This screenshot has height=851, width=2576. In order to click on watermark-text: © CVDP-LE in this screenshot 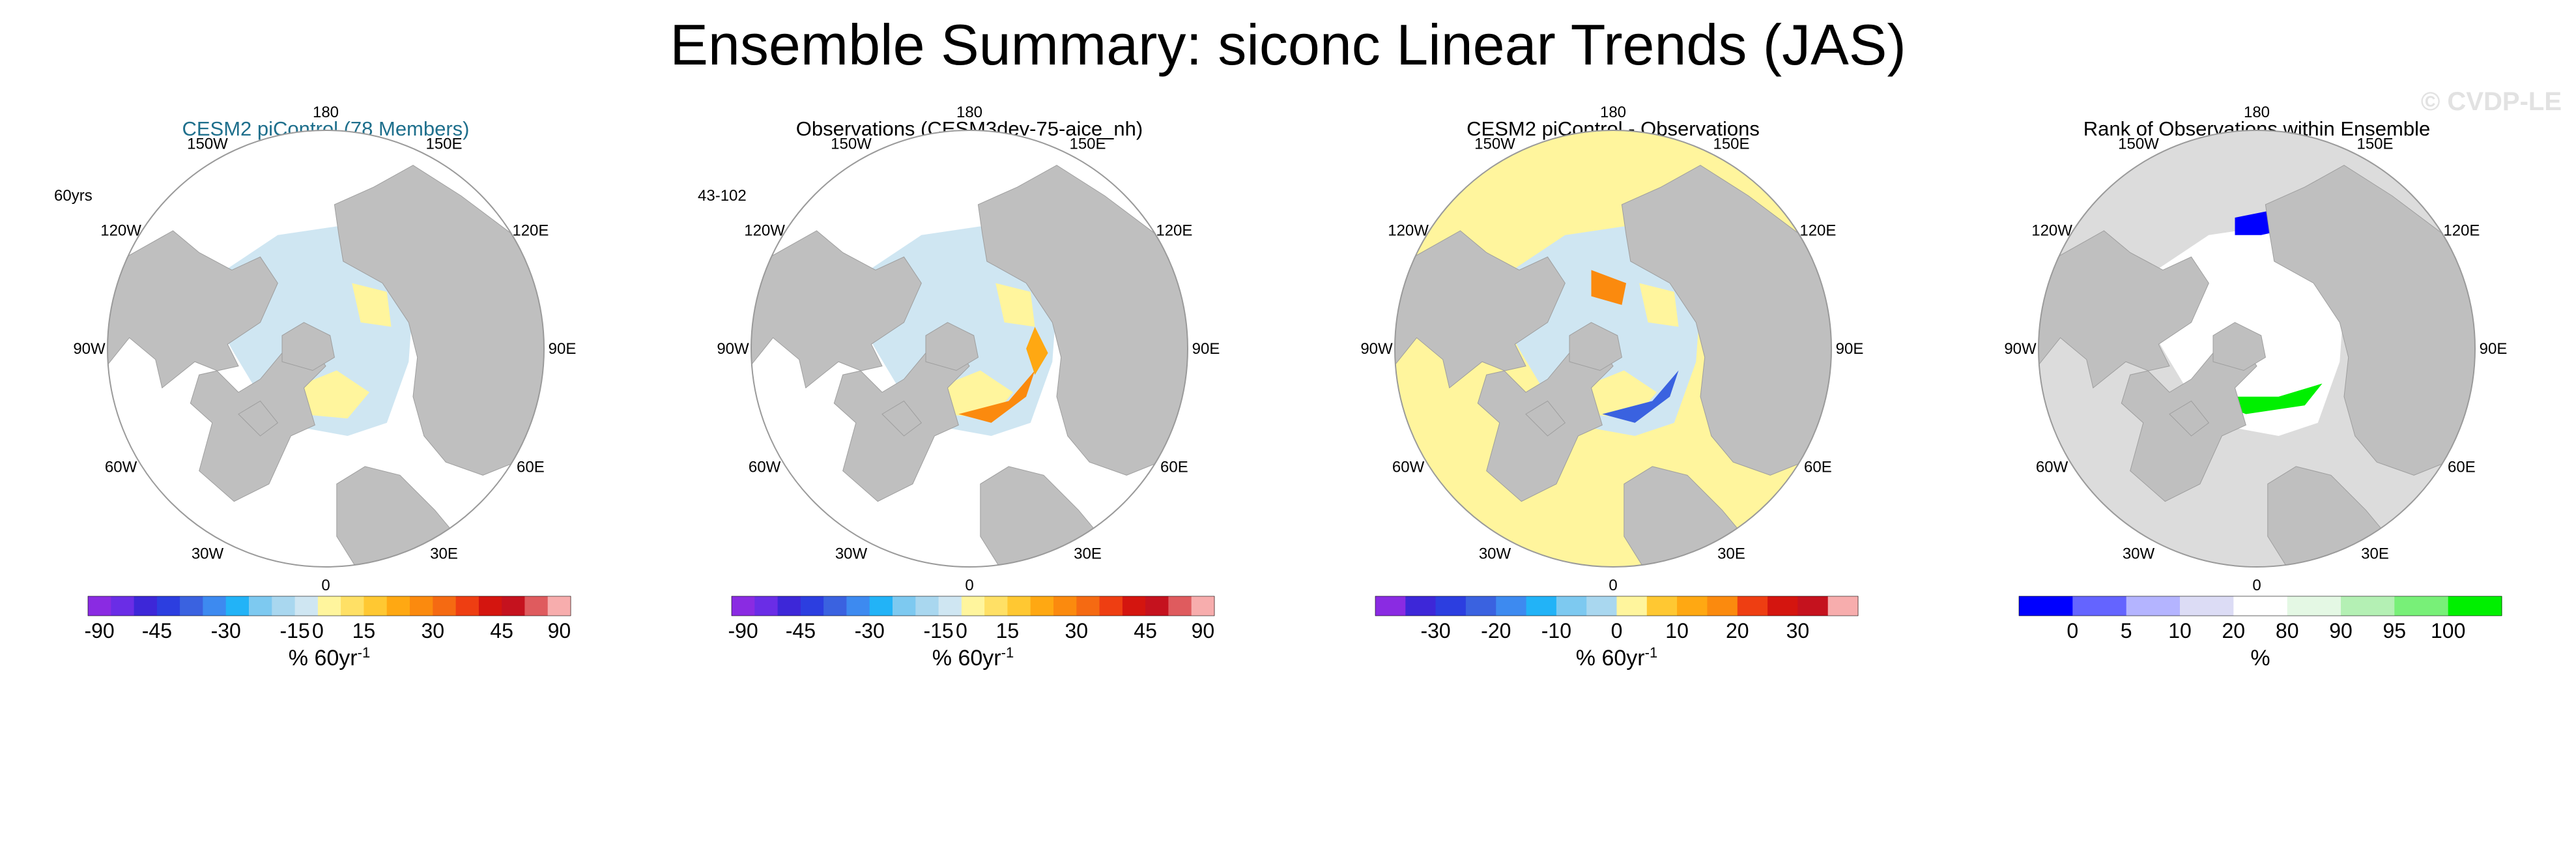, I will do `click(2491, 101)`.